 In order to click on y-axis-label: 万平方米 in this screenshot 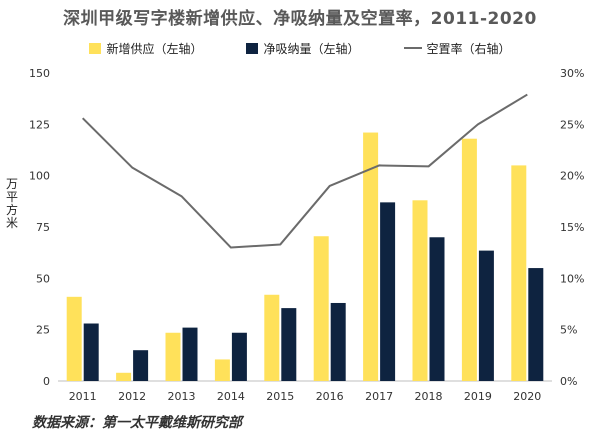, I will do `click(11, 203)`.